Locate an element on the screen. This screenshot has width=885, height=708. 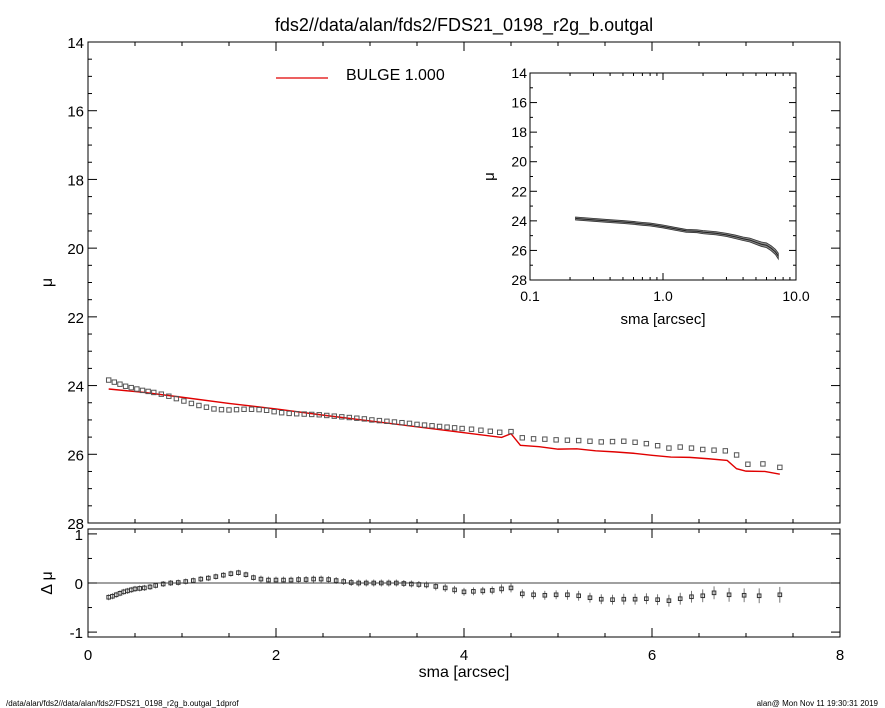
inset-y-axis-label: μ is located at coordinates (489, 176).